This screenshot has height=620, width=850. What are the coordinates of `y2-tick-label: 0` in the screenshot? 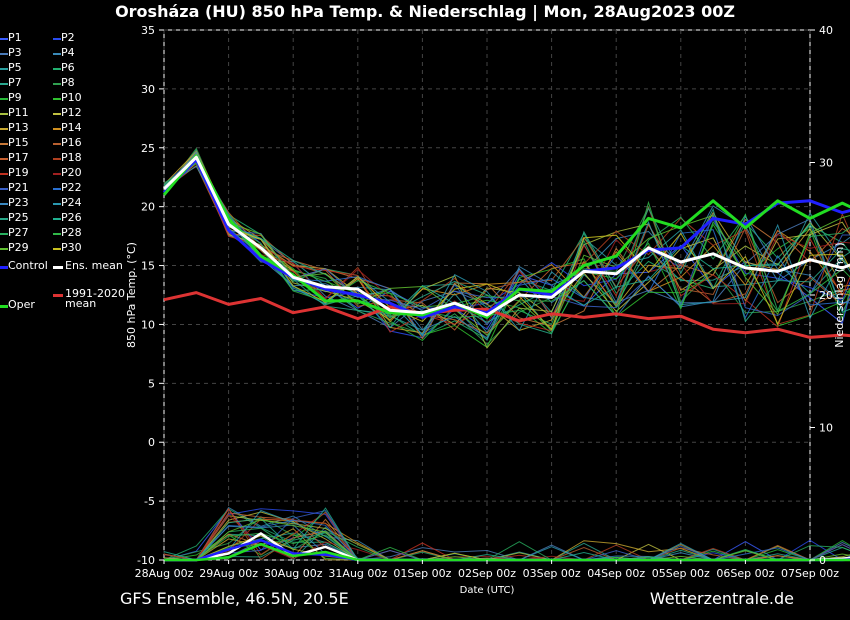 It's located at (822, 560).